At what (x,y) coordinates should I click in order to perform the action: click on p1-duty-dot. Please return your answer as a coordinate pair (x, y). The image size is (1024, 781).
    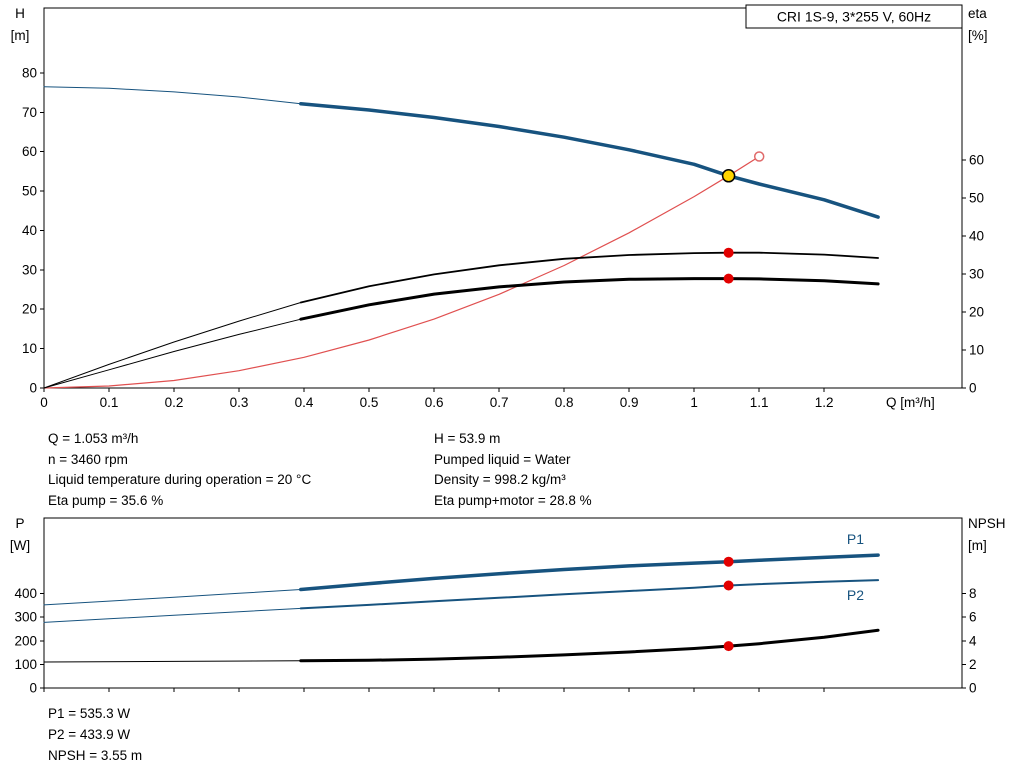
    Looking at the image, I should click on (728, 561).